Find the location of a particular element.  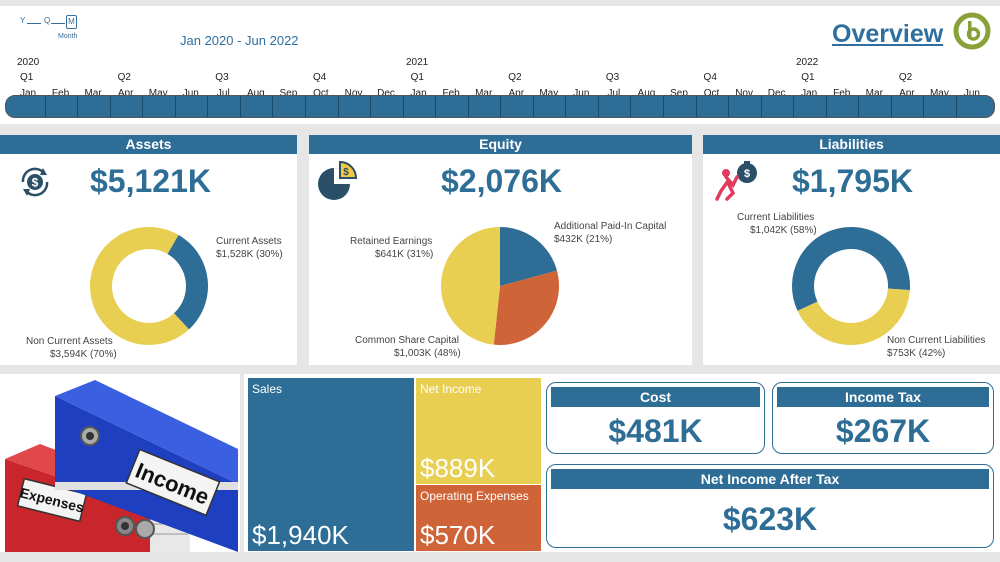

liabilities-title: Liabilities is located at coordinates (851, 144).